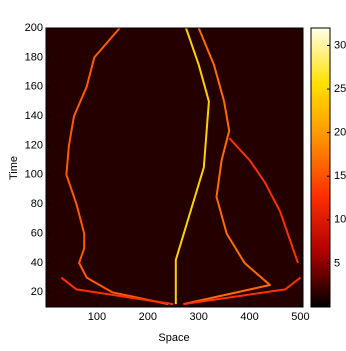 Image resolution: width=346 pixels, height=351 pixels. What do you see at coordinates (148, 317) in the screenshot?
I see `x-tick-label: 200` at bounding box center [148, 317].